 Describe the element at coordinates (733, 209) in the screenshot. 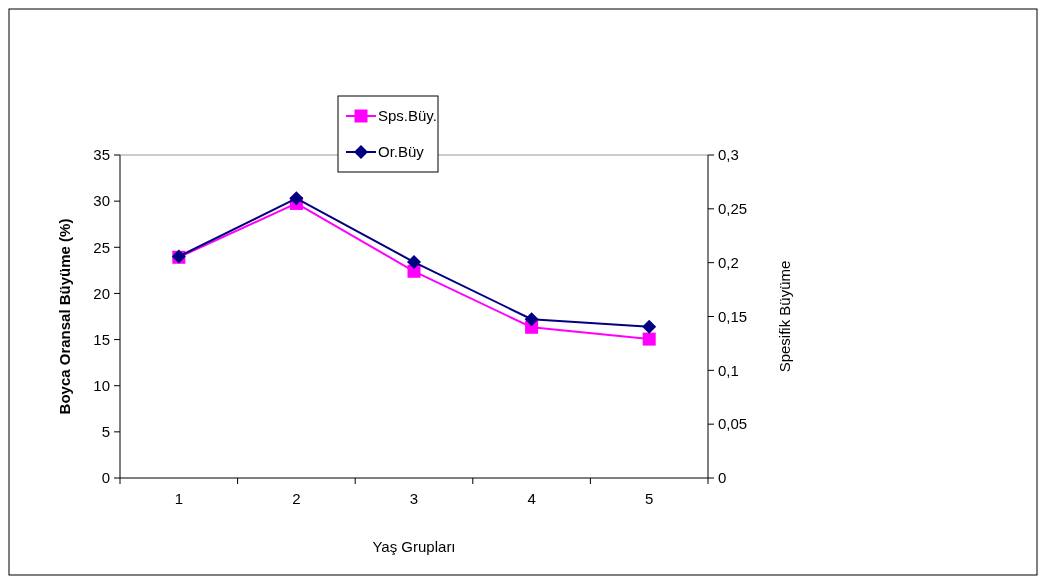

I see `y2-tick-label: 0,25` at that location.